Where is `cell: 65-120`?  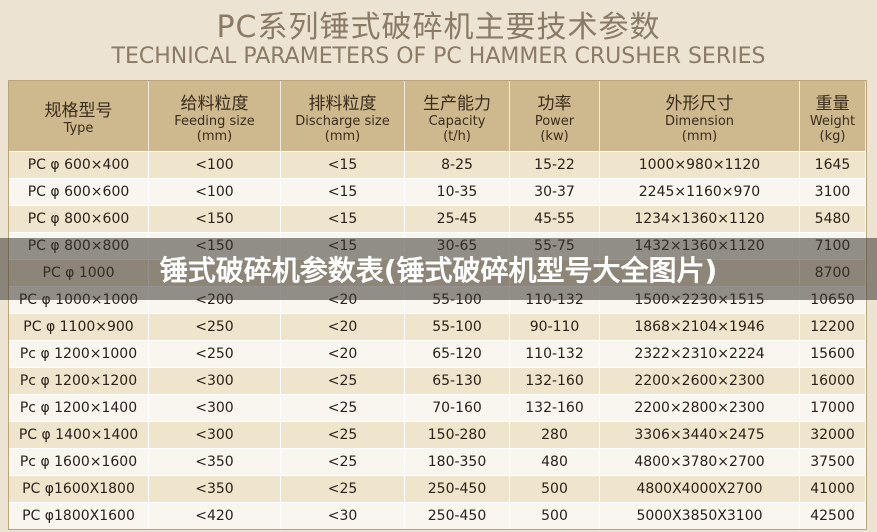 cell: 65-120 is located at coordinates (457, 353).